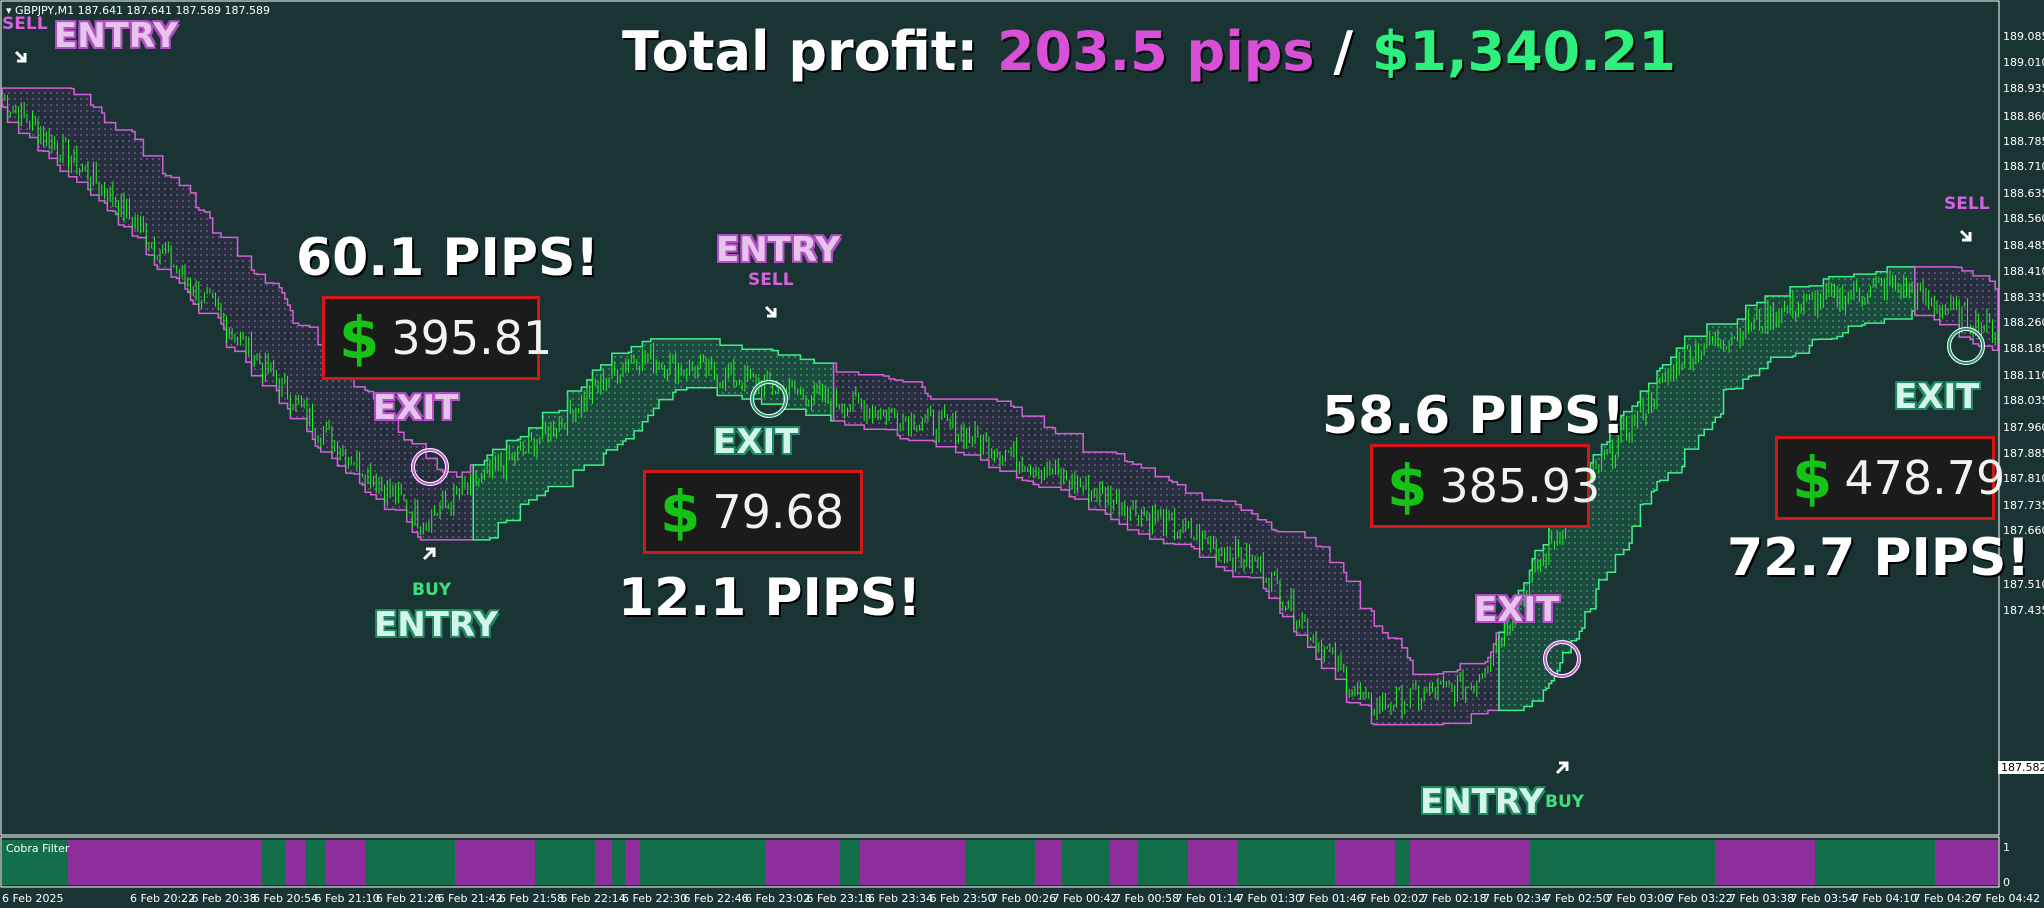 Image resolution: width=2044 pixels, height=908 pixels. What do you see at coordinates (2023, 297) in the screenshot?
I see `price-axis-label: 188.335` at bounding box center [2023, 297].